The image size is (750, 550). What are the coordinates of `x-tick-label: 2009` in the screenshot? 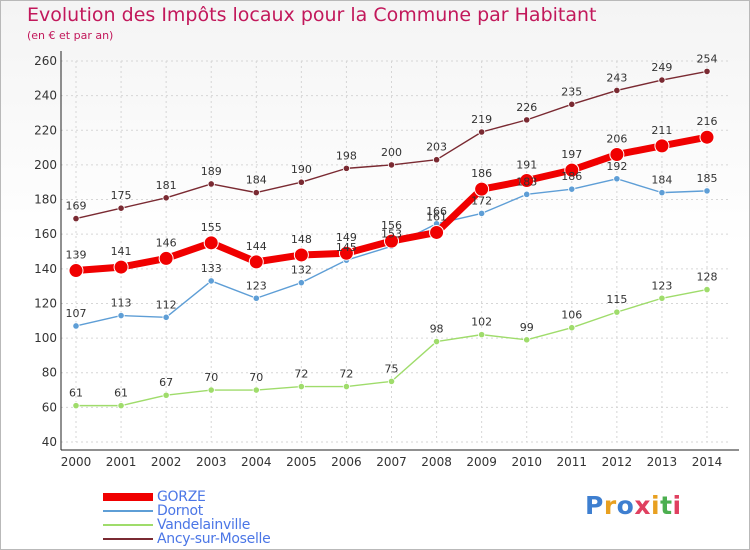 It's located at (481, 462).